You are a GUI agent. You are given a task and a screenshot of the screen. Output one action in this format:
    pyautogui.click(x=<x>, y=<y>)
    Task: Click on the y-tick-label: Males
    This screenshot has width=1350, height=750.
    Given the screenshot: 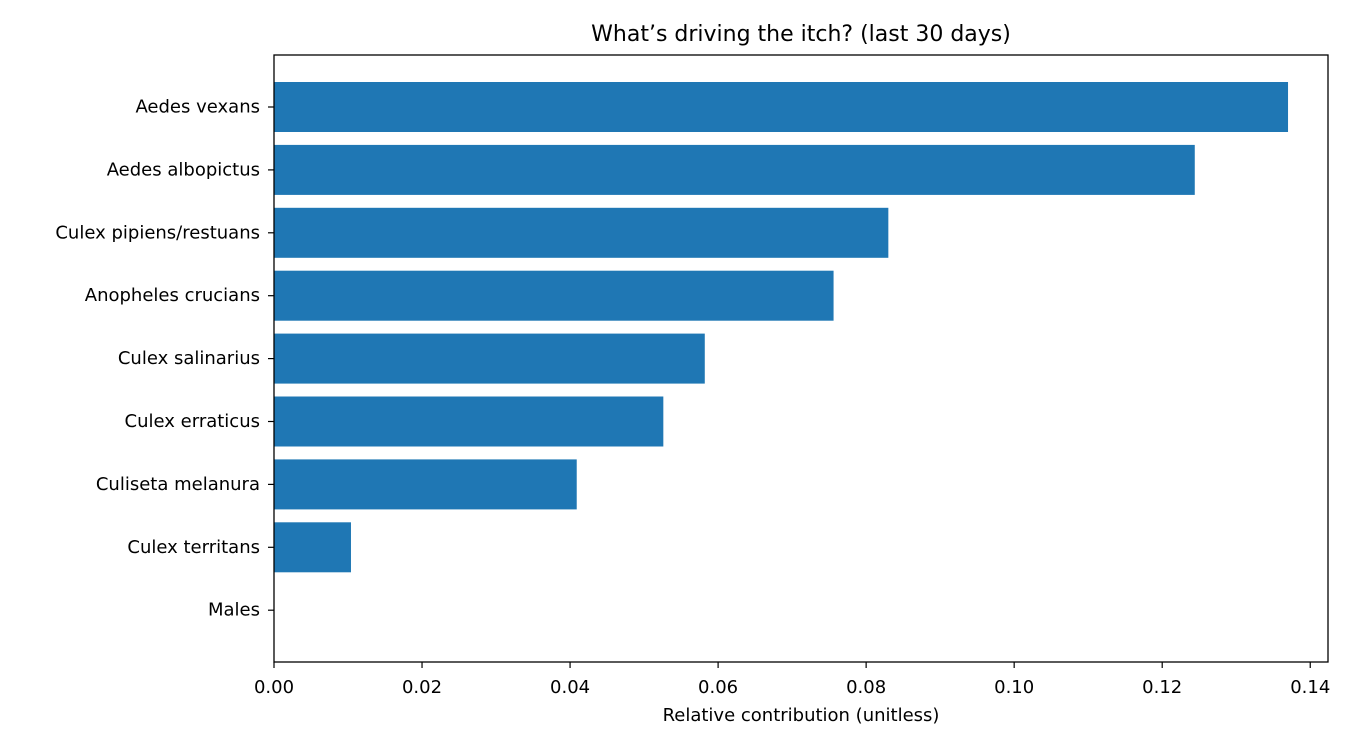 What is the action you would take?
    pyautogui.click(x=234, y=610)
    